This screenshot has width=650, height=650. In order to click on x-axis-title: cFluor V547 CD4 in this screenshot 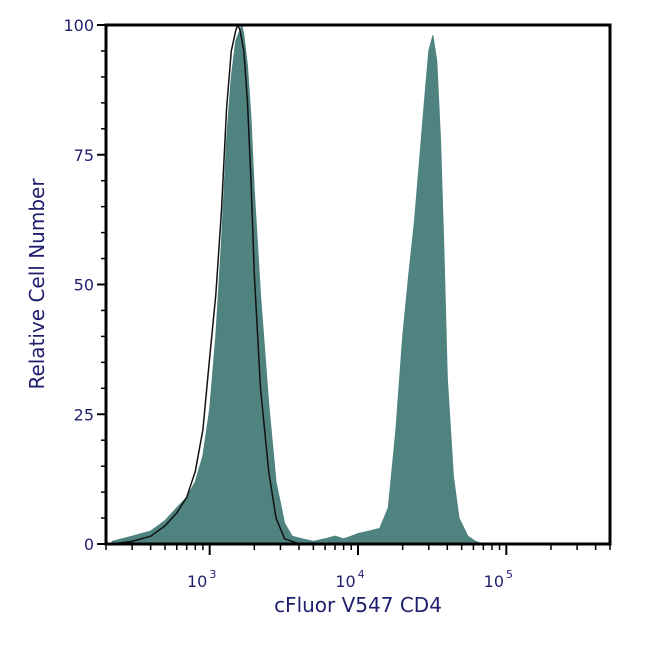, I will do `click(358, 605)`.